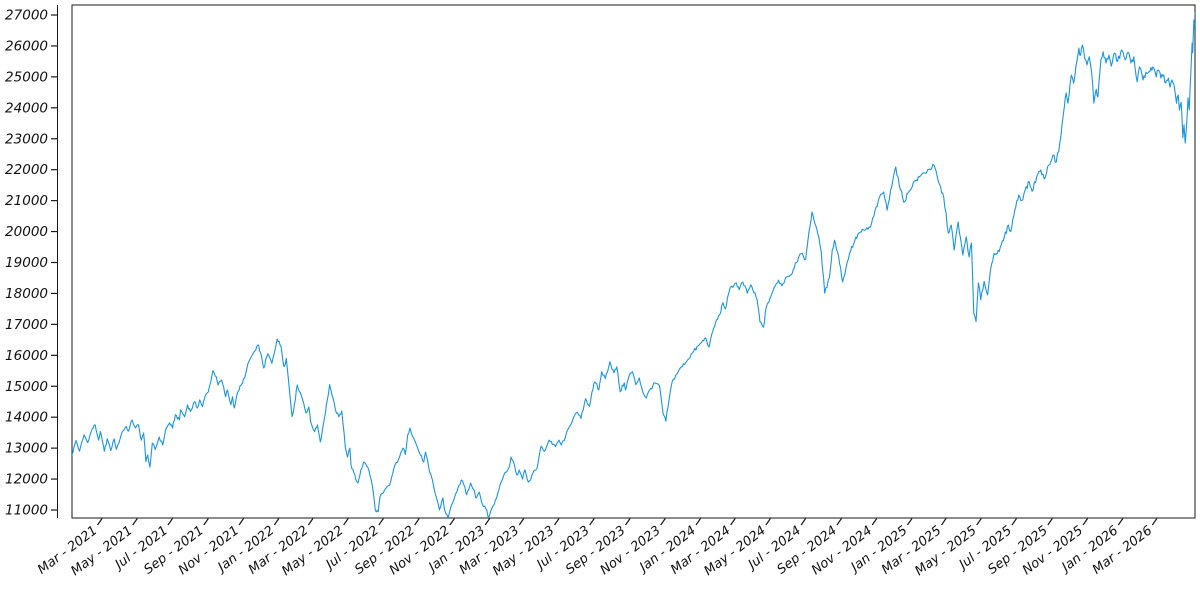 The height and width of the screenshot is (600, 1200). I want to click on y-tick-label: 17000, so click(26, 325).